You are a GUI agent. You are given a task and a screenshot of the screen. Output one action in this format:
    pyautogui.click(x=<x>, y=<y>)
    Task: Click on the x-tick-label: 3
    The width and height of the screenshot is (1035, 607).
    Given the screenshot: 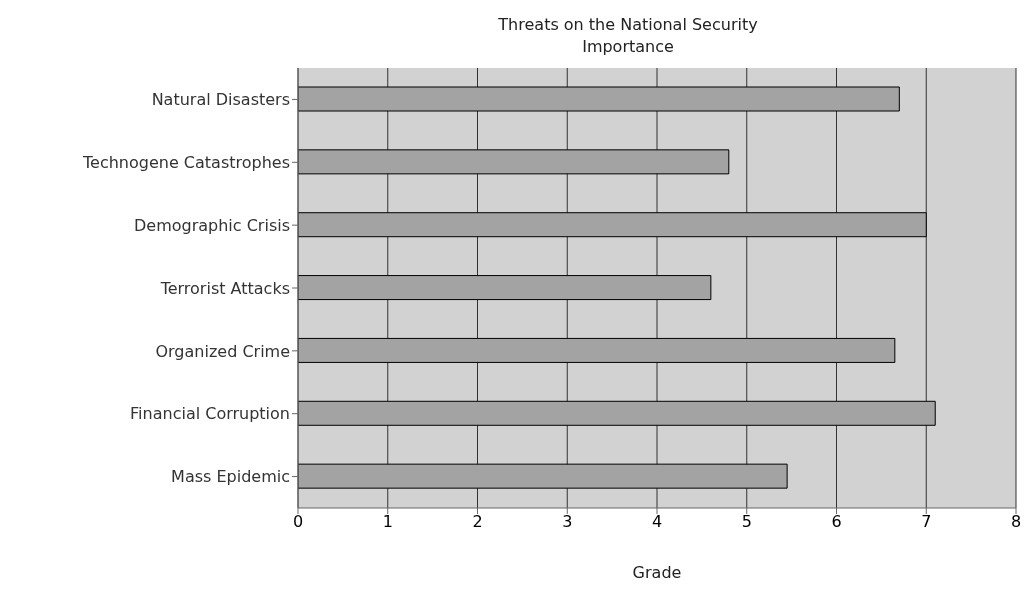 What is the action you would take?
    pyautogui.click(x=567, y=522)
    